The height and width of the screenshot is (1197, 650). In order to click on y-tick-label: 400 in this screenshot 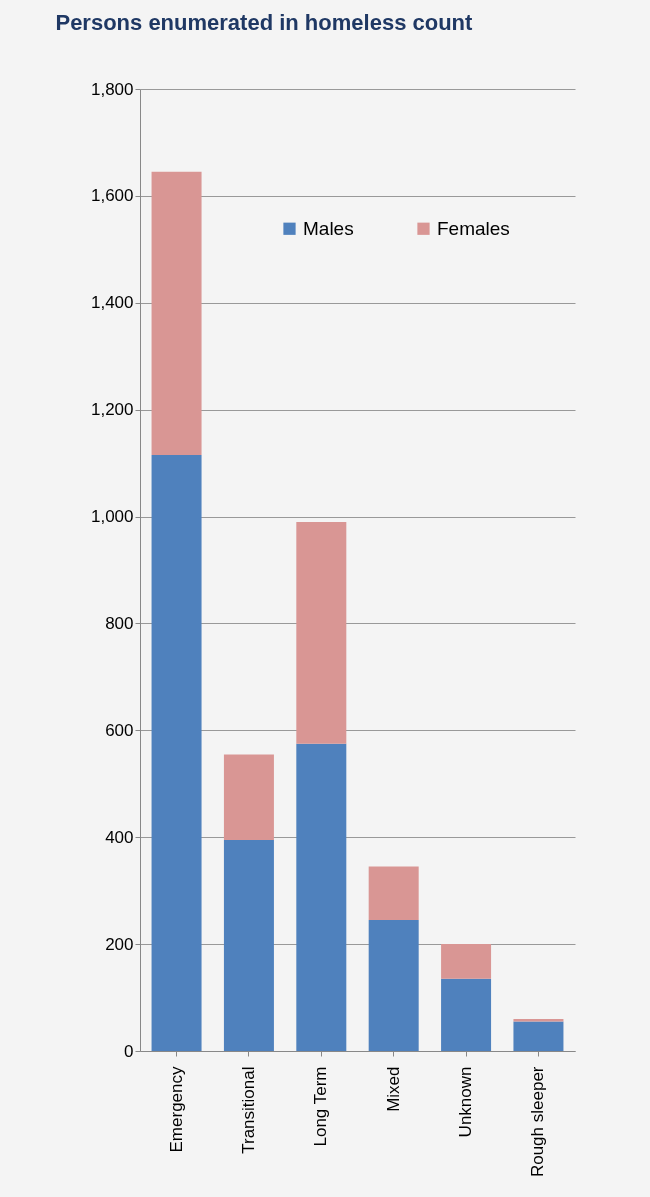, I will do `click(119, 837)`.